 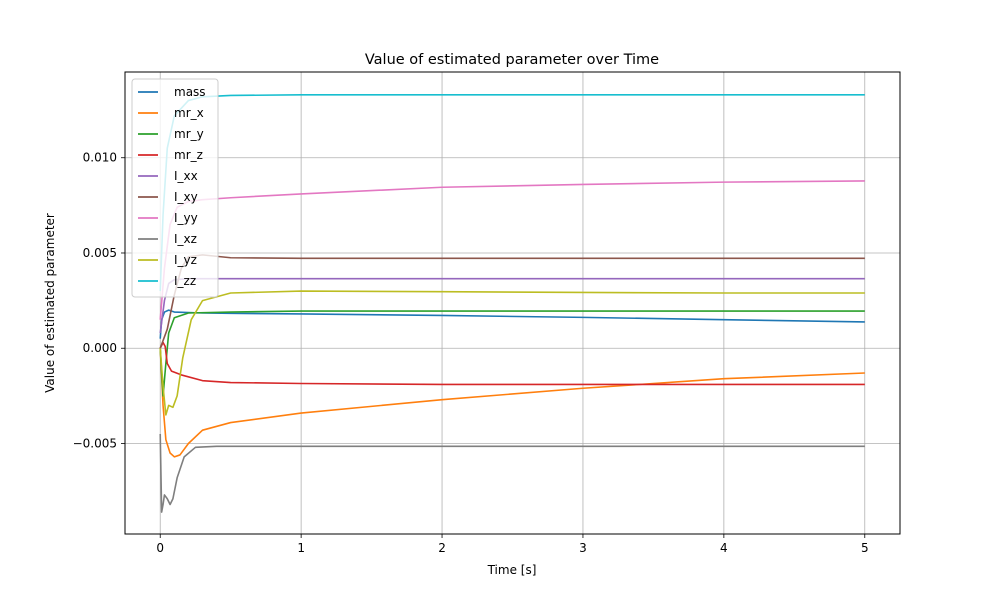 What do you see at coordinates (100, 158) in the screenshot?
I see `y-tick-label: 0.010` at bounding box center [100, 158].